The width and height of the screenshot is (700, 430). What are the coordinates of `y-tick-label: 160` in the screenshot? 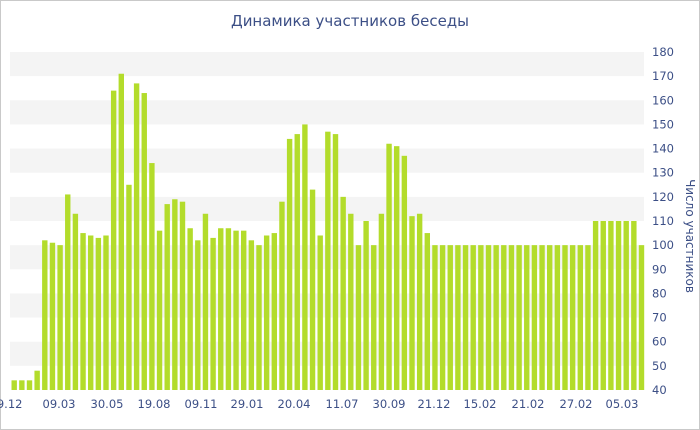 It's located at (663, 100).